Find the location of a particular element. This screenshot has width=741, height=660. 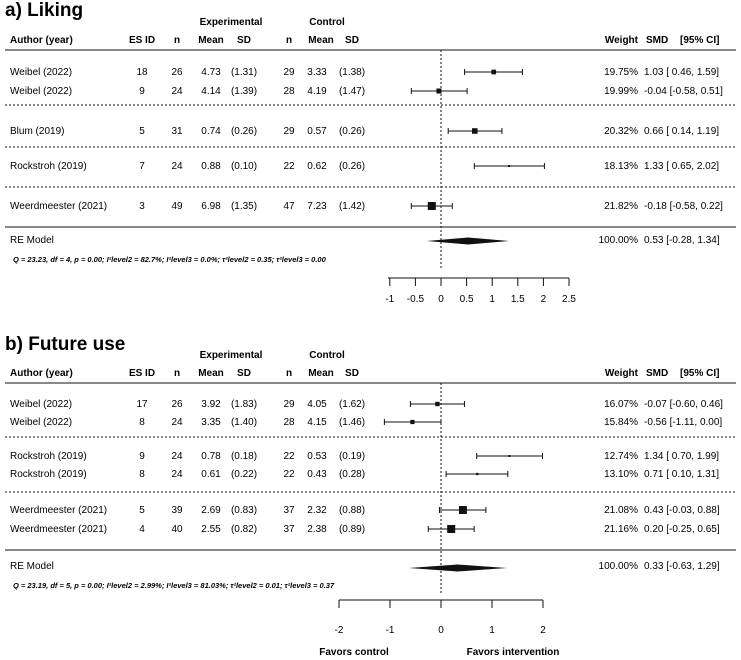

col-header-mean-exp: Mean is located at coordinates (211, 40).